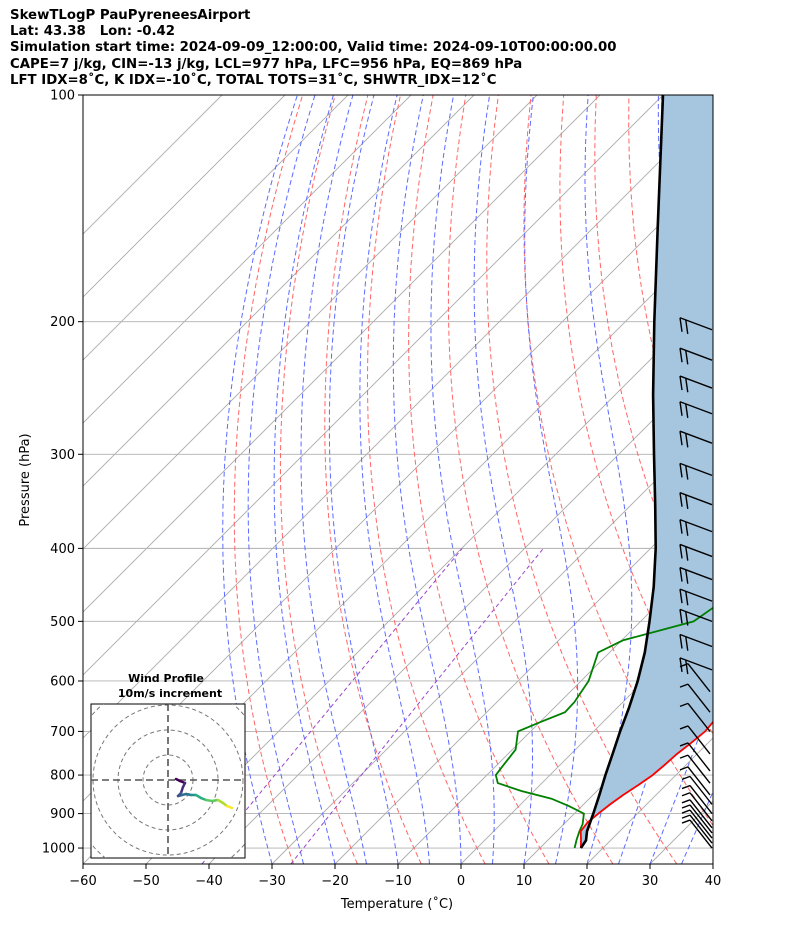  I want to click on temperature-line, so click(646, 784).